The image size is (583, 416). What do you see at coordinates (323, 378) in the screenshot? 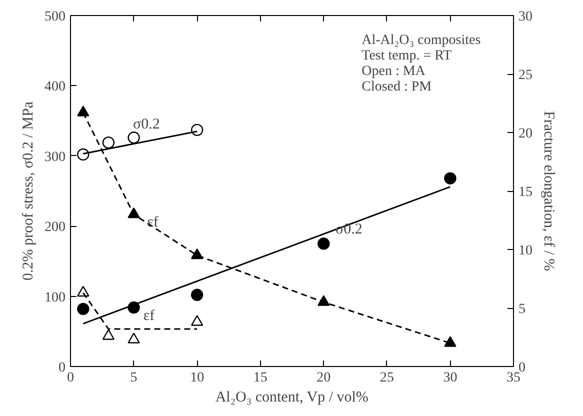
I see `x-tick-label: 20` at bounding box center [323, 378].